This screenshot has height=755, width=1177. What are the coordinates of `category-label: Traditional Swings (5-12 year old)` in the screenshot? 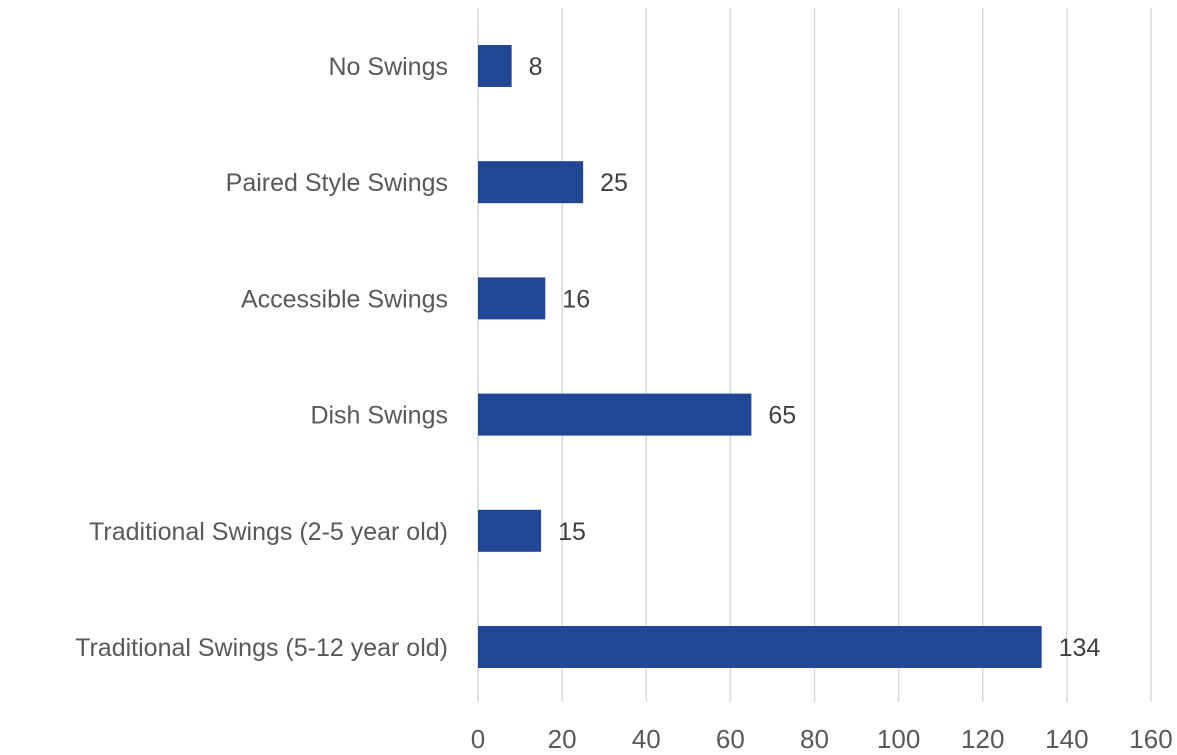 It's located at (261, 648).